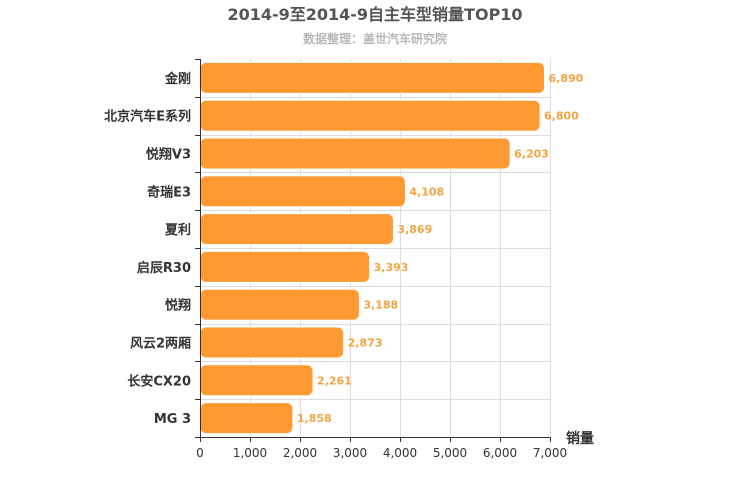  I want to click on category-label: 启辰R30, so click(164, 268).